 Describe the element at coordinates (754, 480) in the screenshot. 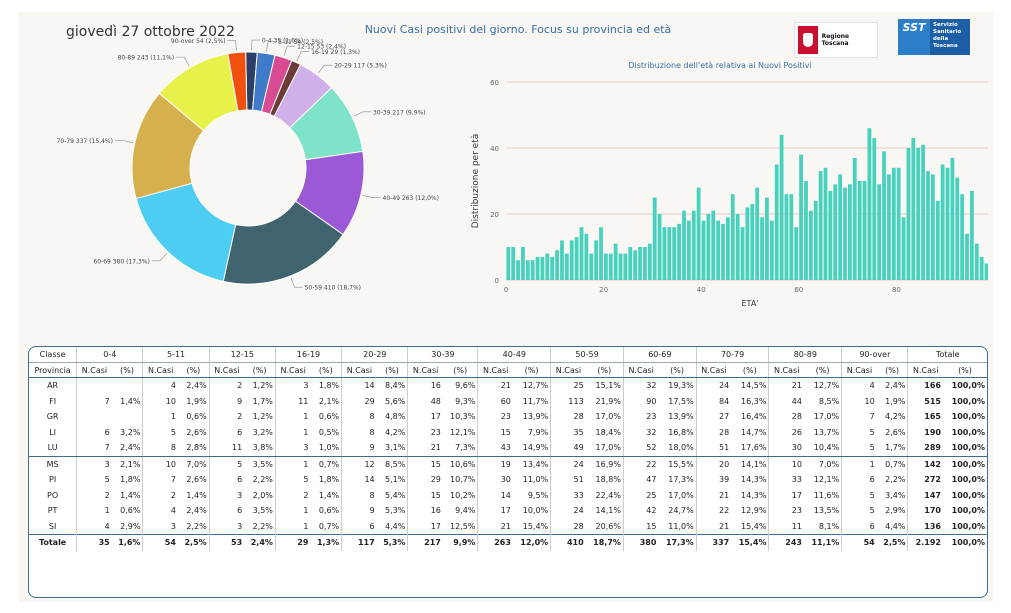

I see `pct-cell: 14,3%` at that location.